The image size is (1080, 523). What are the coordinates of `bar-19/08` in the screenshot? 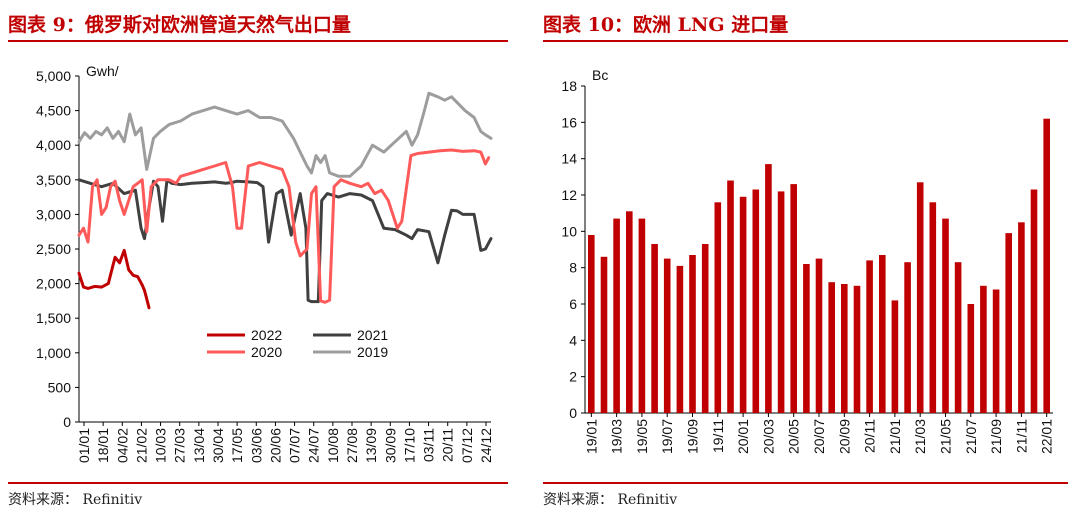 It's located at (680, 339).